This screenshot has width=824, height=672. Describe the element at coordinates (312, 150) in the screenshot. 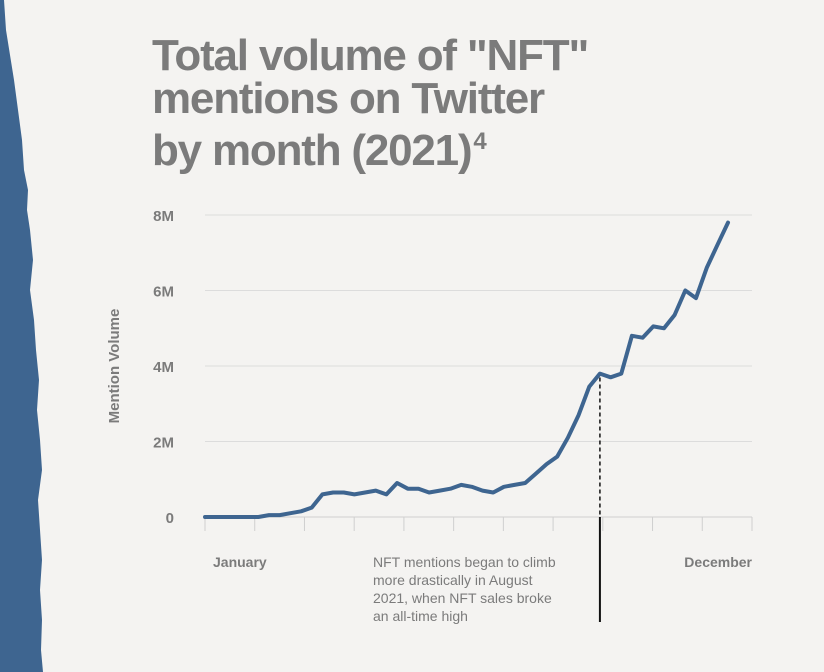

I see `title-line-3-text: by month (2021)` at that location.